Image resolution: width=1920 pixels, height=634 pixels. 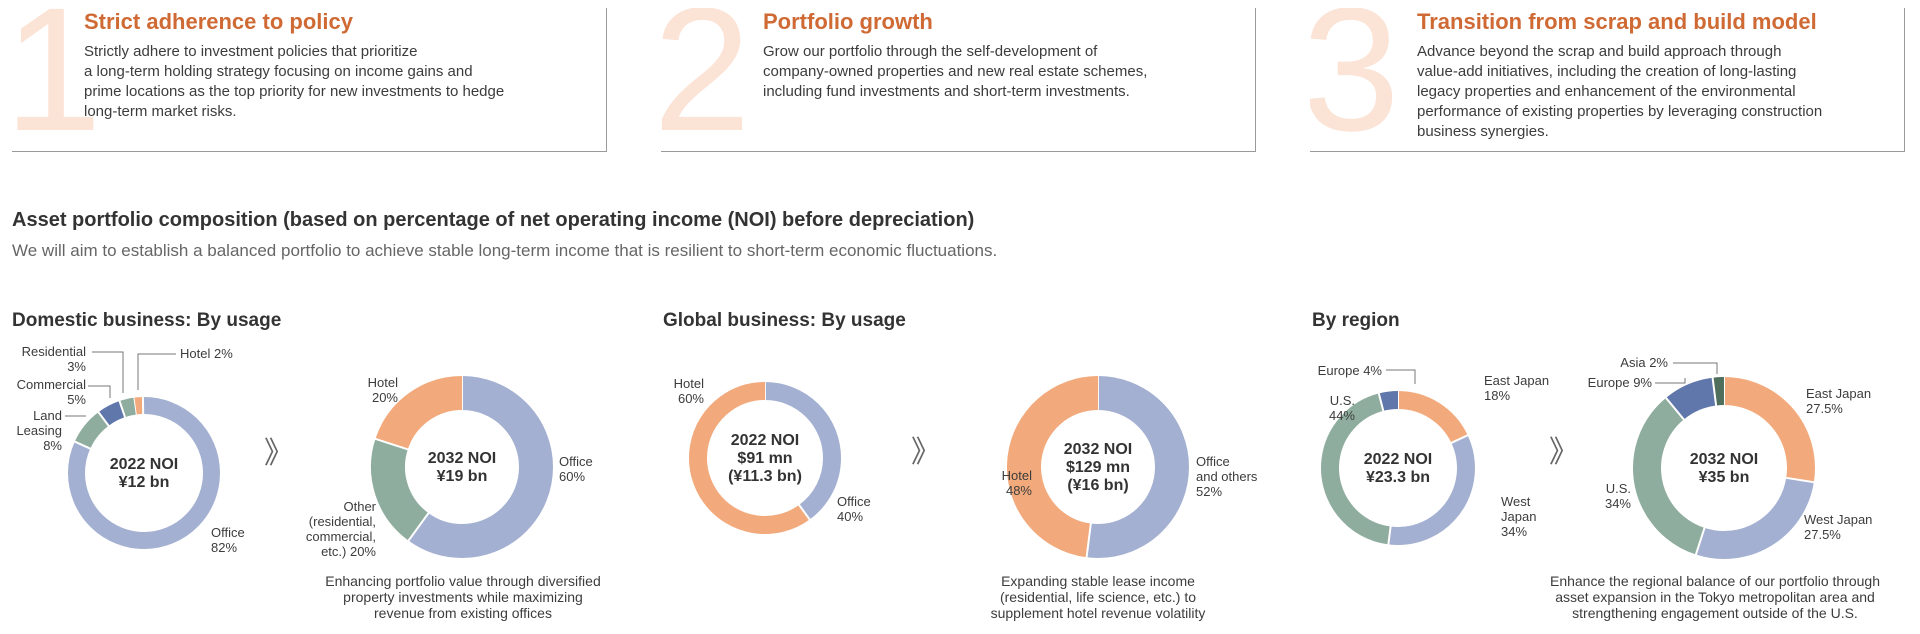 I want to click on slice-label: and others, so click(x=1227, y=476).